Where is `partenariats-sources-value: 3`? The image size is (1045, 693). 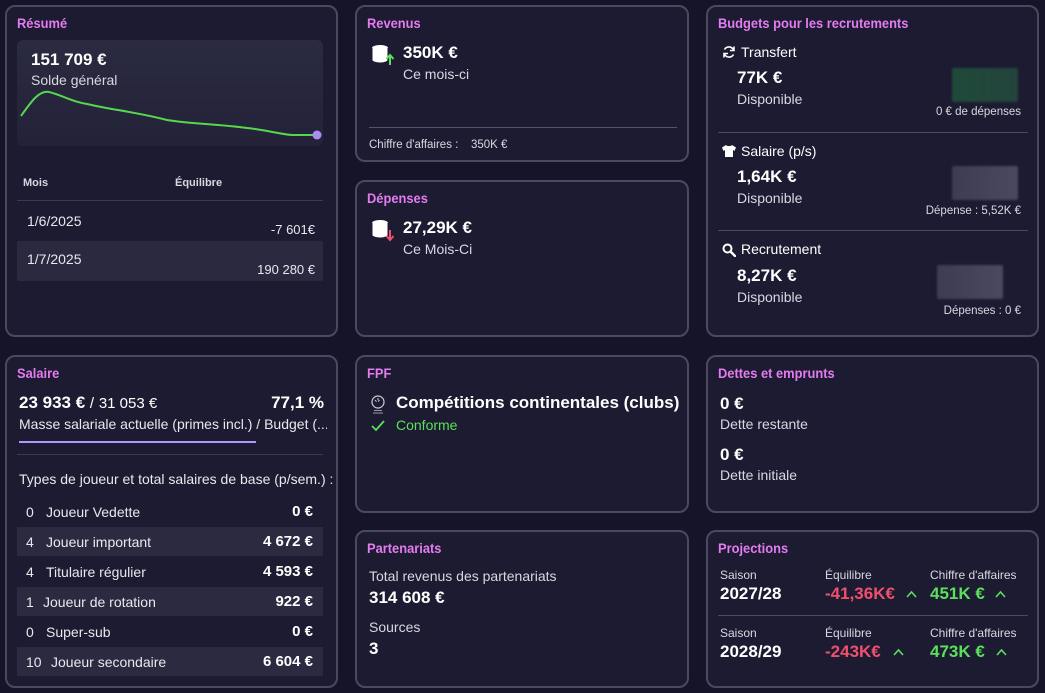 partenariats-sources-value: 3 is located at coordinates (374, 648).